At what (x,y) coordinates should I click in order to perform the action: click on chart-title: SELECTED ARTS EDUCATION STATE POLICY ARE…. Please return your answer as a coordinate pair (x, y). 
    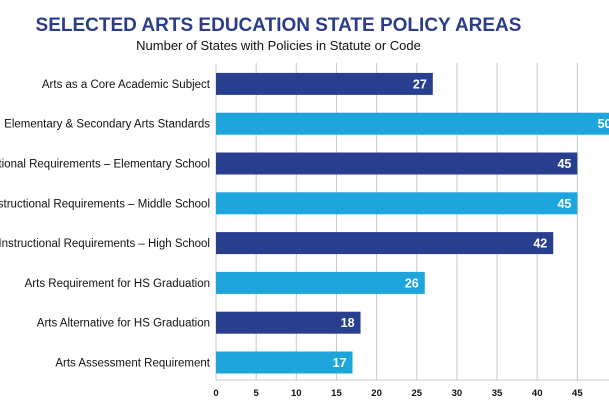
    Looking at the image, I should click on (278, 25).